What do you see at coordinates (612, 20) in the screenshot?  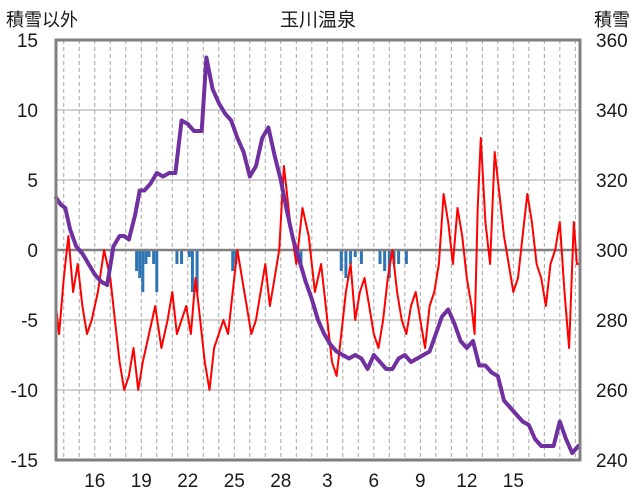 I see `right-axis-label: 積雪` at bounding box center [612, 20].